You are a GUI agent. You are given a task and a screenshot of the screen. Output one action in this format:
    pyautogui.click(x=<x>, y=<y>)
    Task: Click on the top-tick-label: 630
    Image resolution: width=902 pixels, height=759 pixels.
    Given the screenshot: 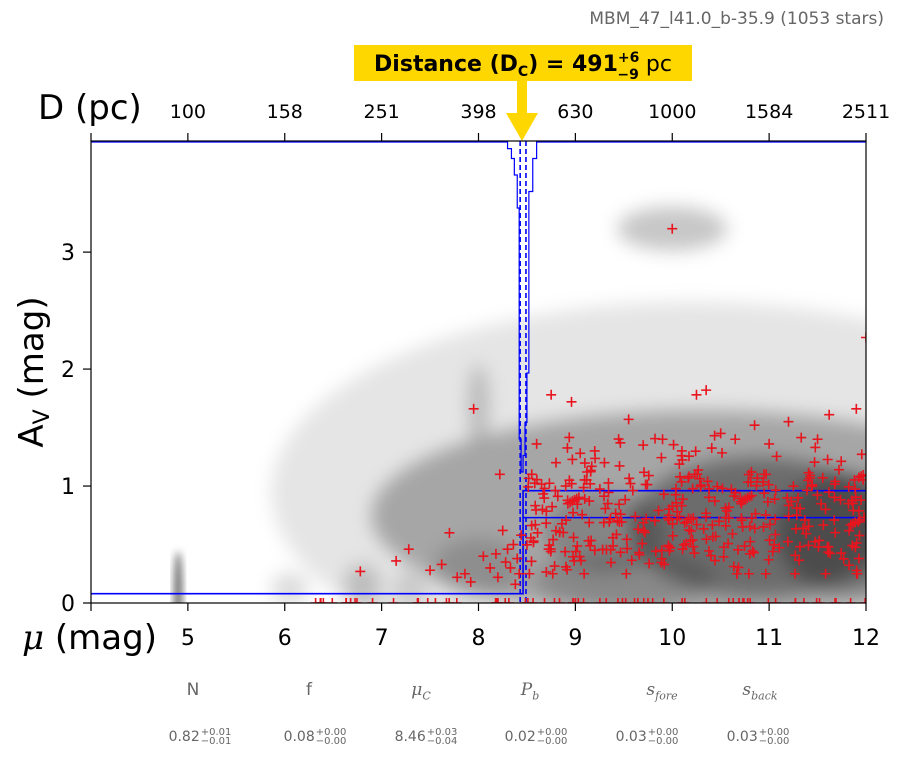 What is the action you would take?
    pyautogui.click(x=575, y=112)
    